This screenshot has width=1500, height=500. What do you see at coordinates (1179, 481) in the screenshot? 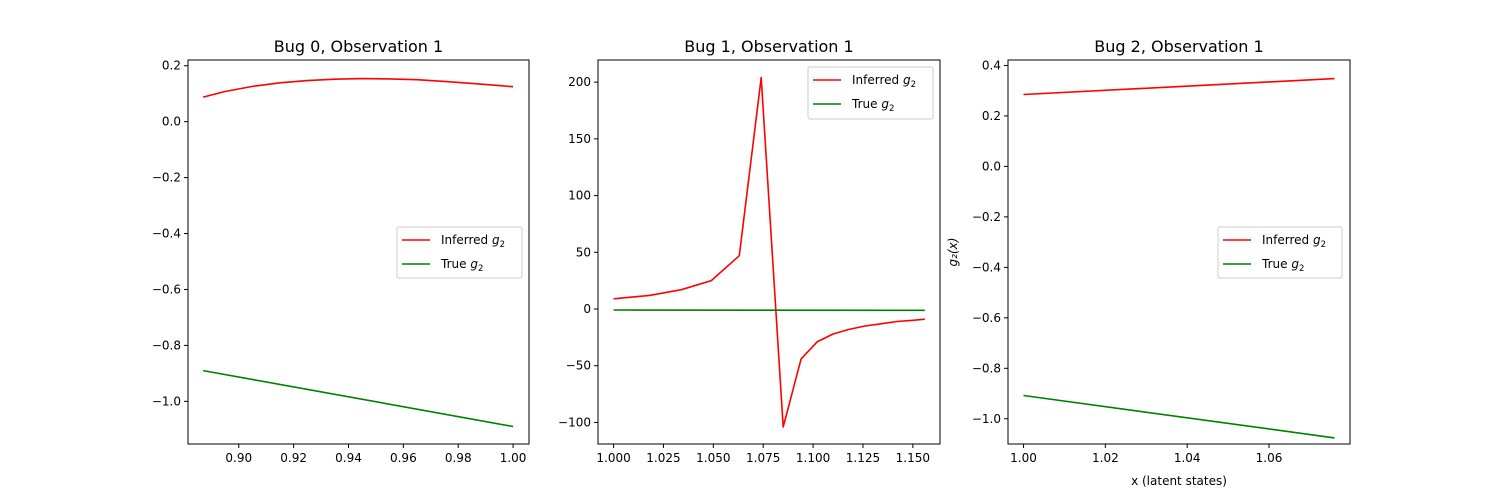
I see `x-axis-label: x (latent states)` at bounding box center [1179, 481].